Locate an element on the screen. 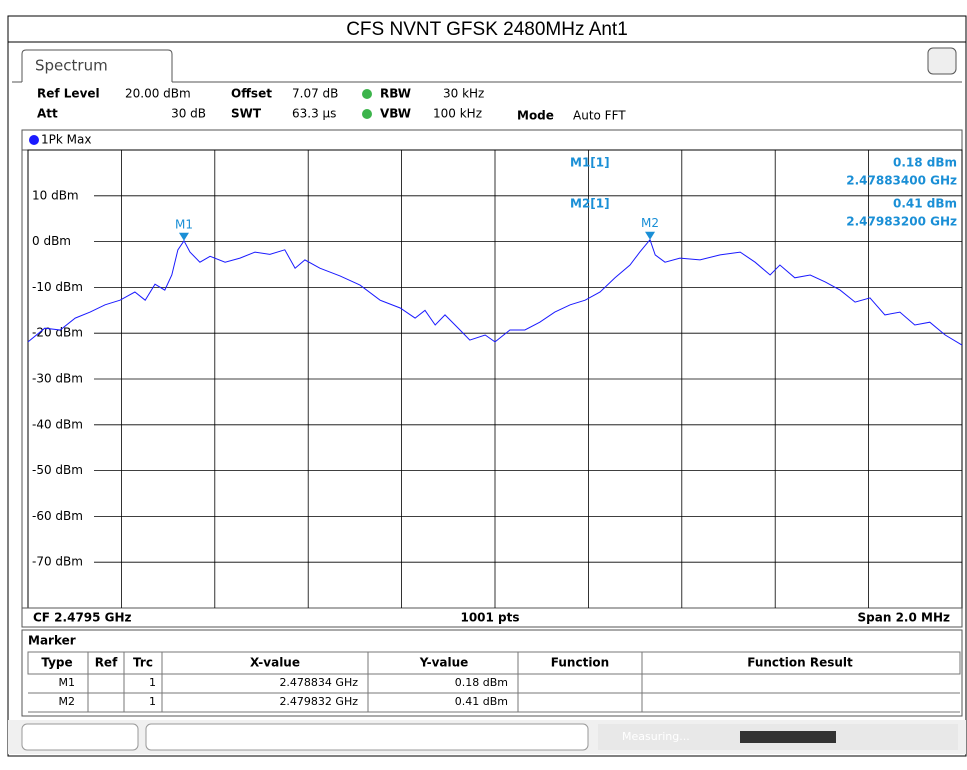  setting-label: RBW is located at coordinates (395, 94).